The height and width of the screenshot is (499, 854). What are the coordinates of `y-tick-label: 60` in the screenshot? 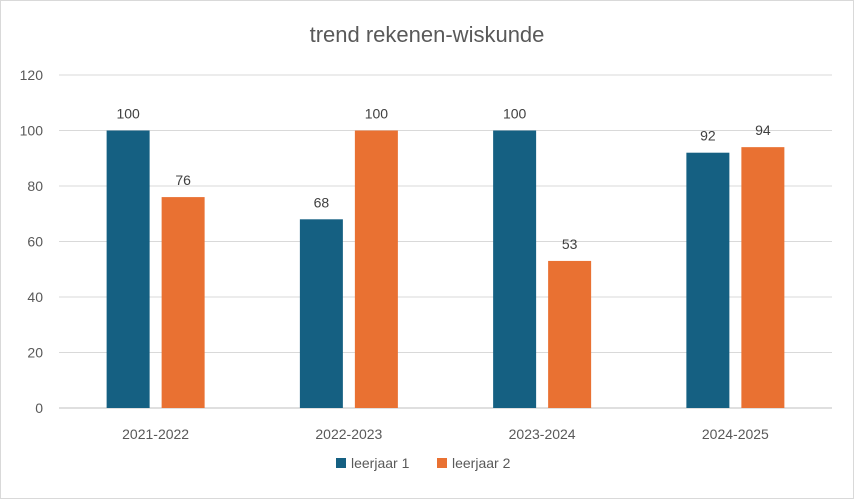 It's located at (35, 242).